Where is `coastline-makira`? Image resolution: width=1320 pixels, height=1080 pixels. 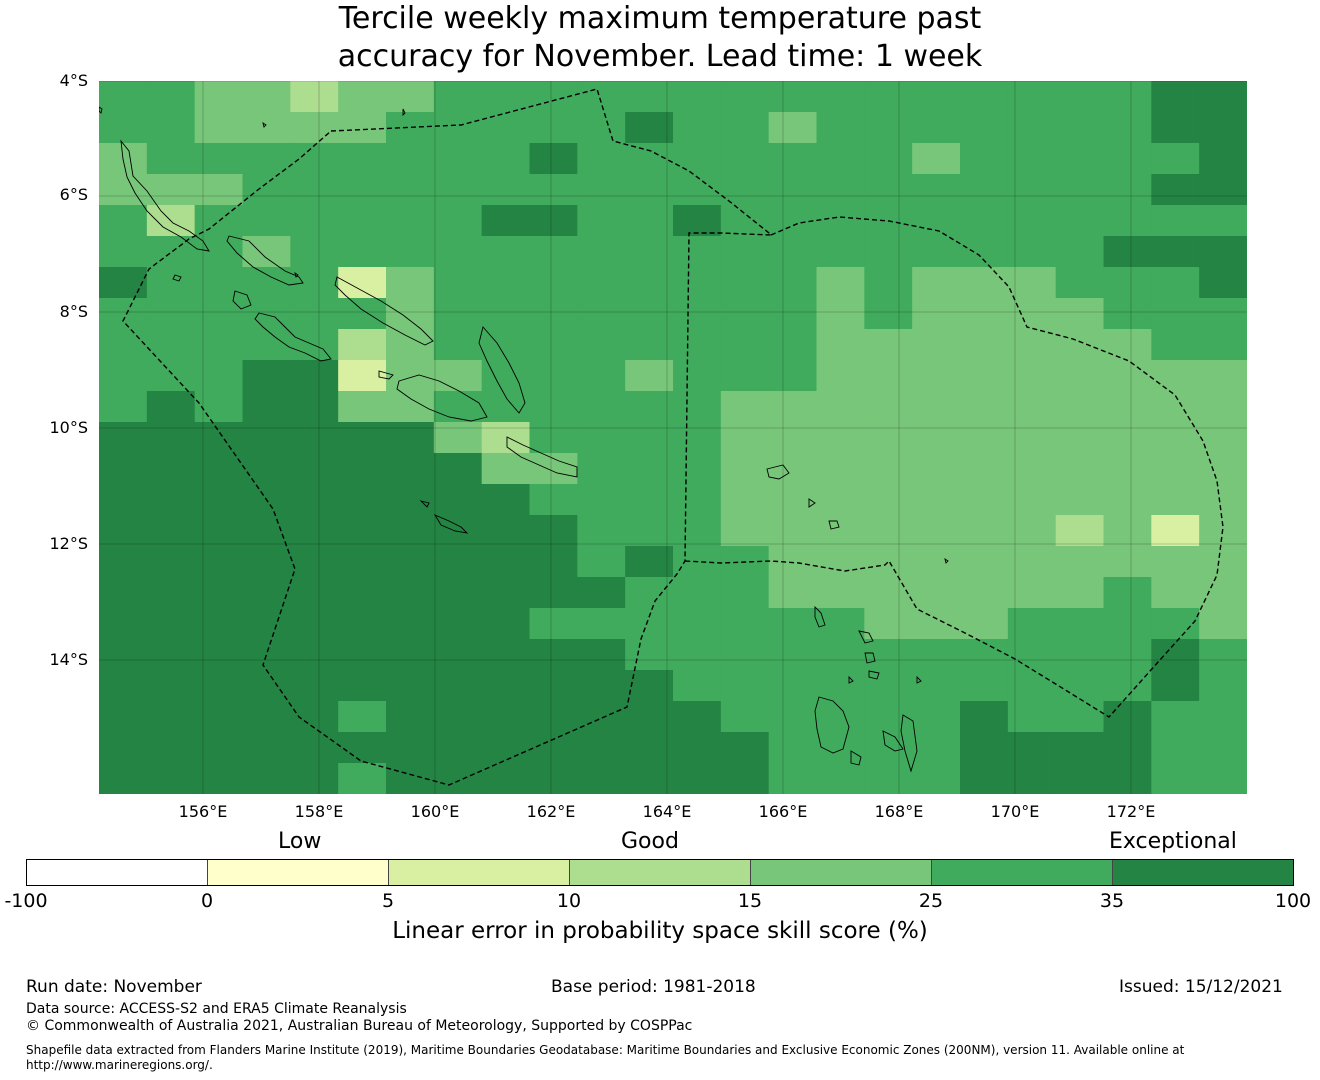
coastline-makira is located at coordinates (542, 457).